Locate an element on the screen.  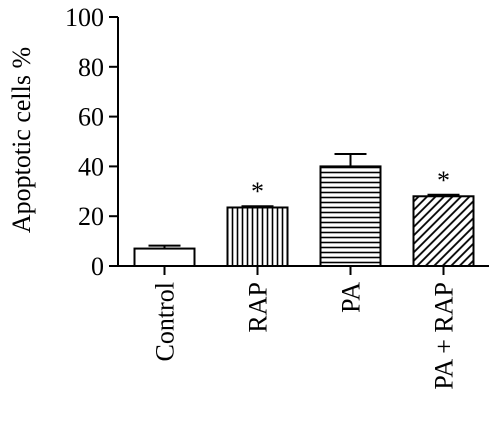
y-tick-label: 100 is located at coordinates (84, 17).